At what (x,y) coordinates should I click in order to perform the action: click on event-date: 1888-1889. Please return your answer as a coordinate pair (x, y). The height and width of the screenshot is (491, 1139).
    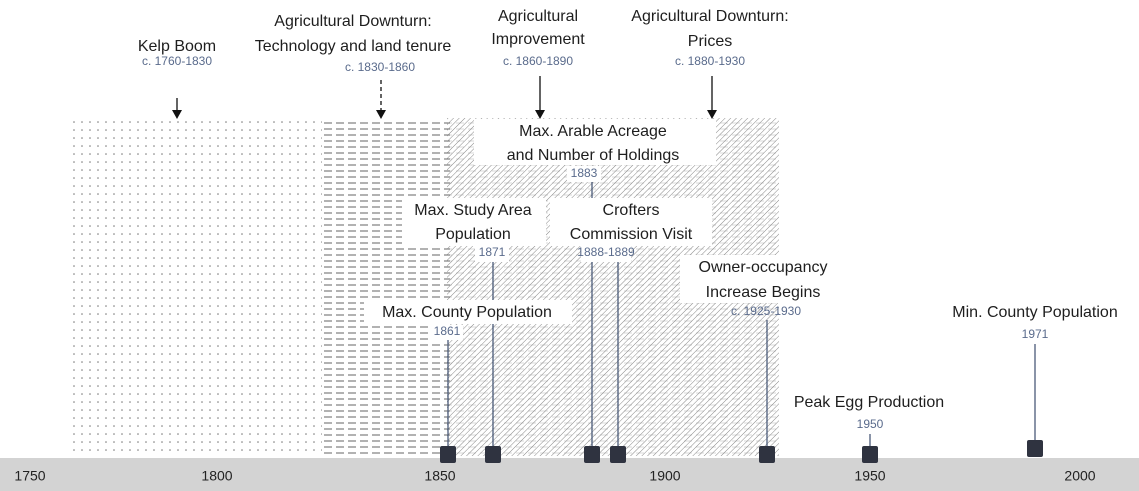
    Looking at the image, I should click on (606, 252).